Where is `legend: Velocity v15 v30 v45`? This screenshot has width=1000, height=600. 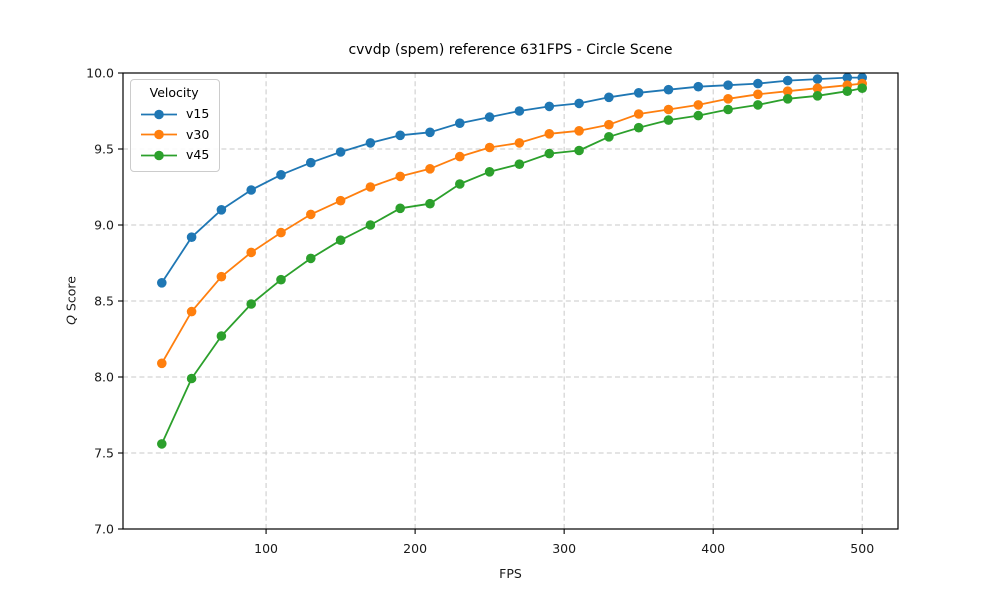 legend: Velocity v15 v30 v45 is located at coordinates (175, 125).